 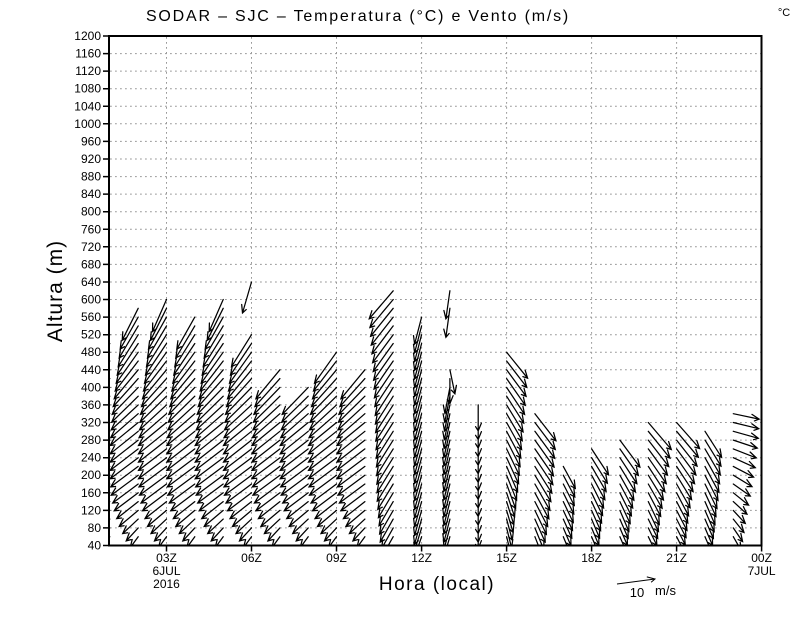 I want to click on svg-text: 1000, so click(x=87, y=124).